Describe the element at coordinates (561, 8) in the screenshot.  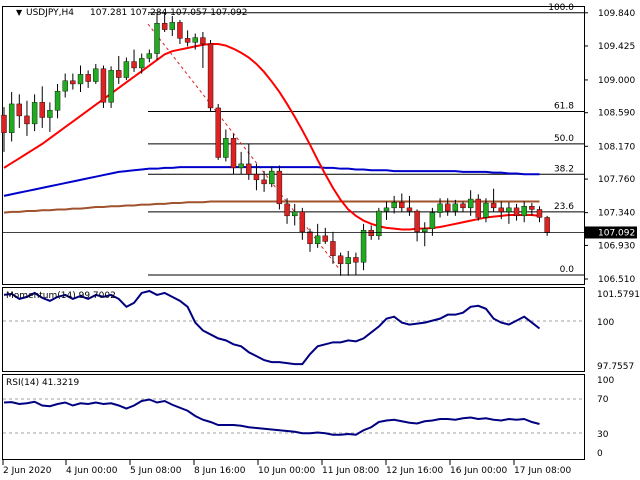
I see `fib-level-label: 100.0` at that location.